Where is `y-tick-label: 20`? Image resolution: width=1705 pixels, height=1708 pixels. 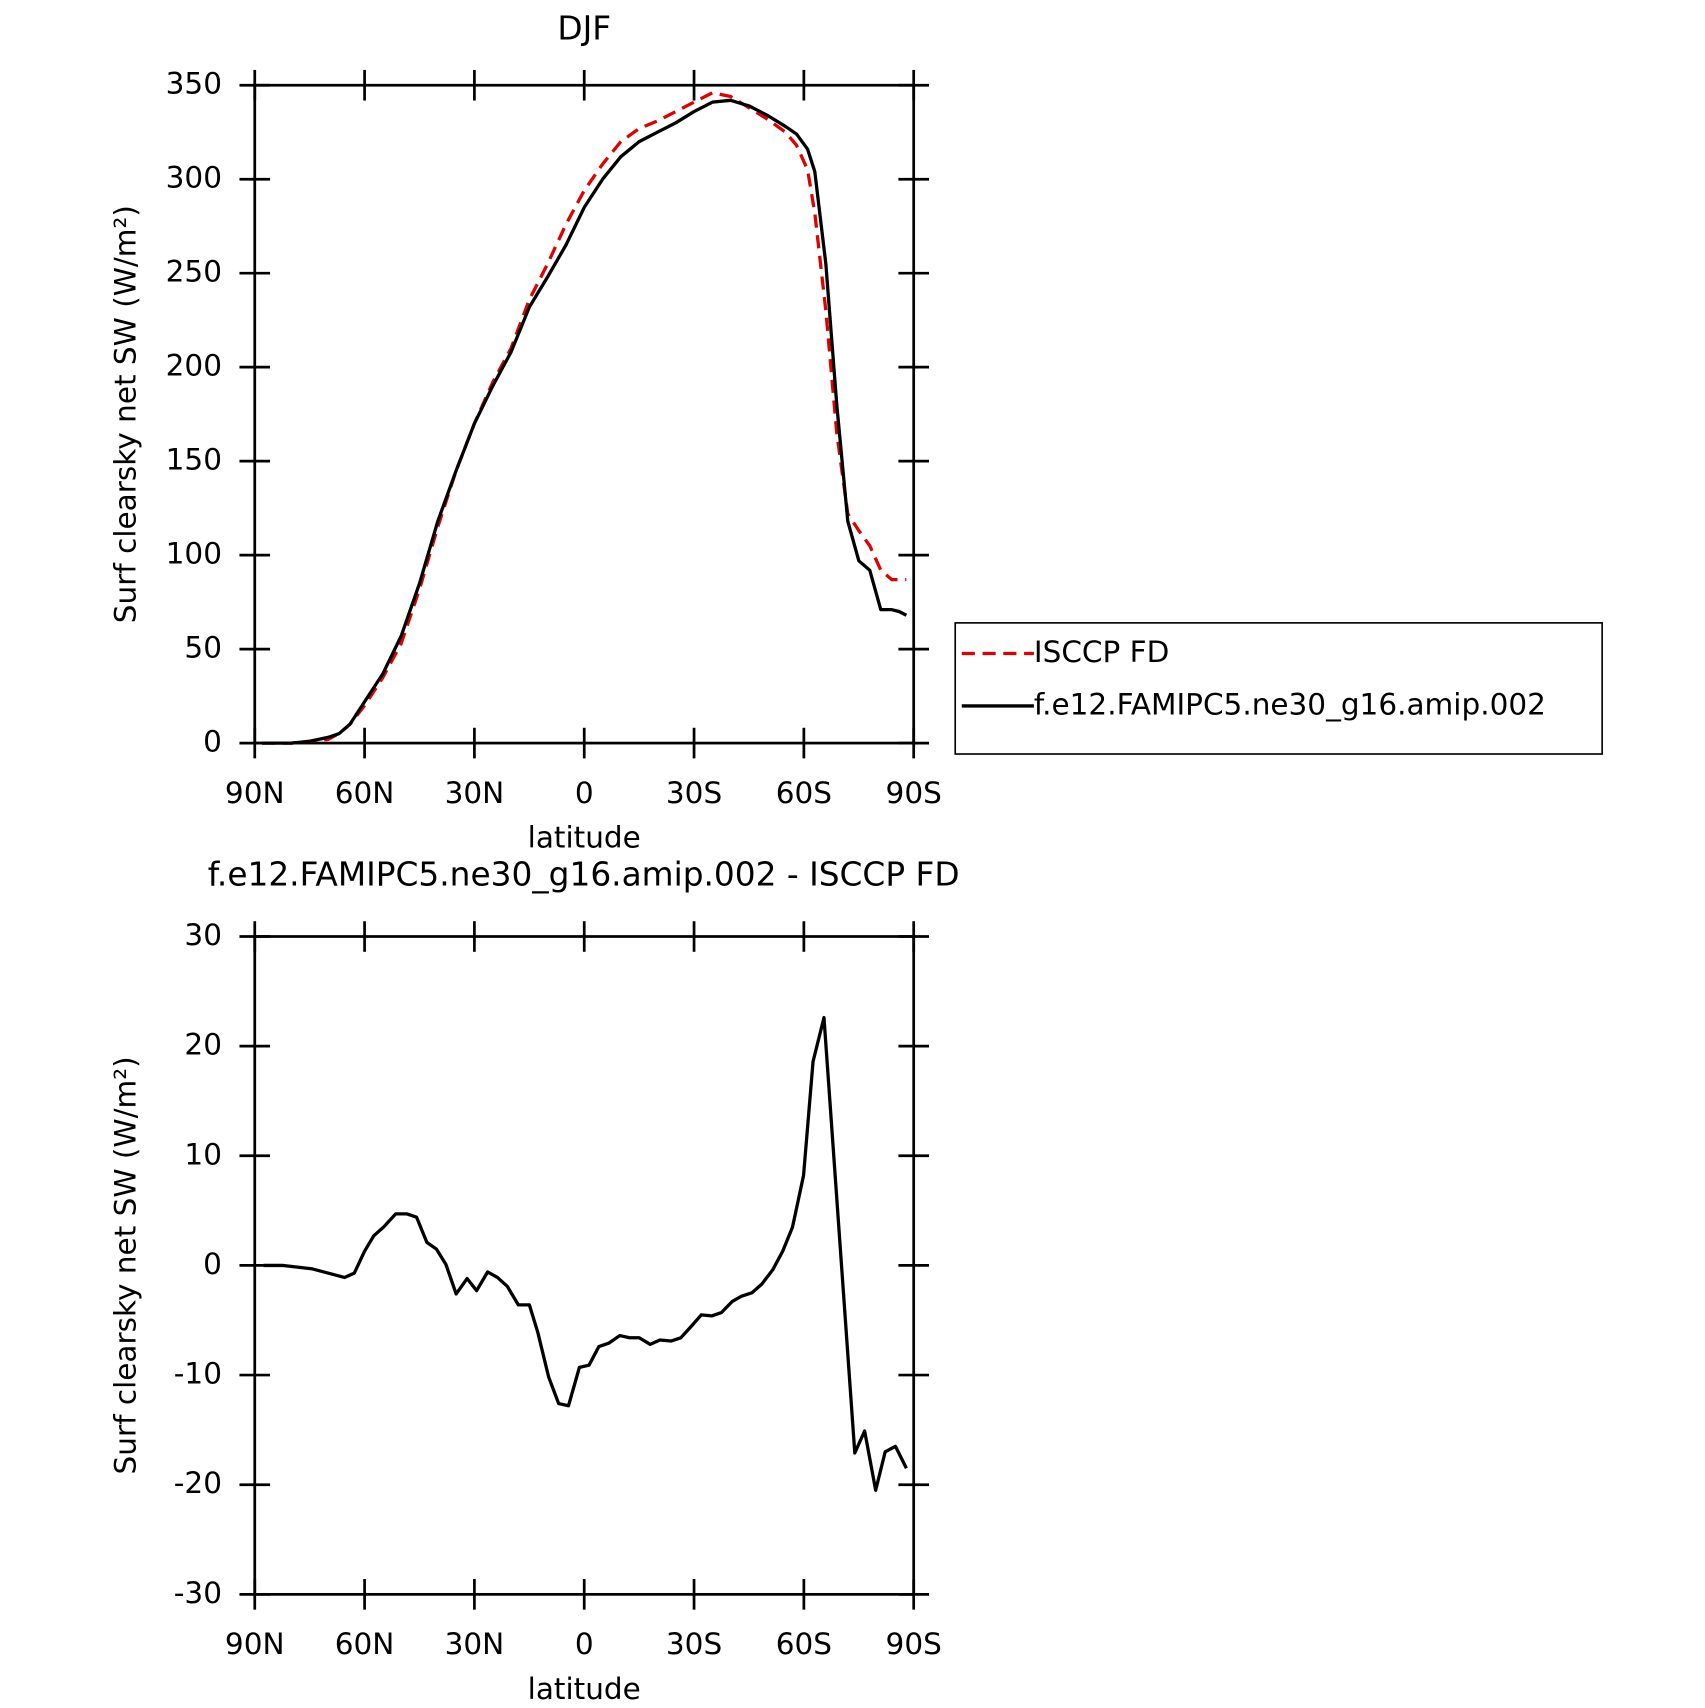
y-tick-label: 20 is located at coordinates (203, 1045).